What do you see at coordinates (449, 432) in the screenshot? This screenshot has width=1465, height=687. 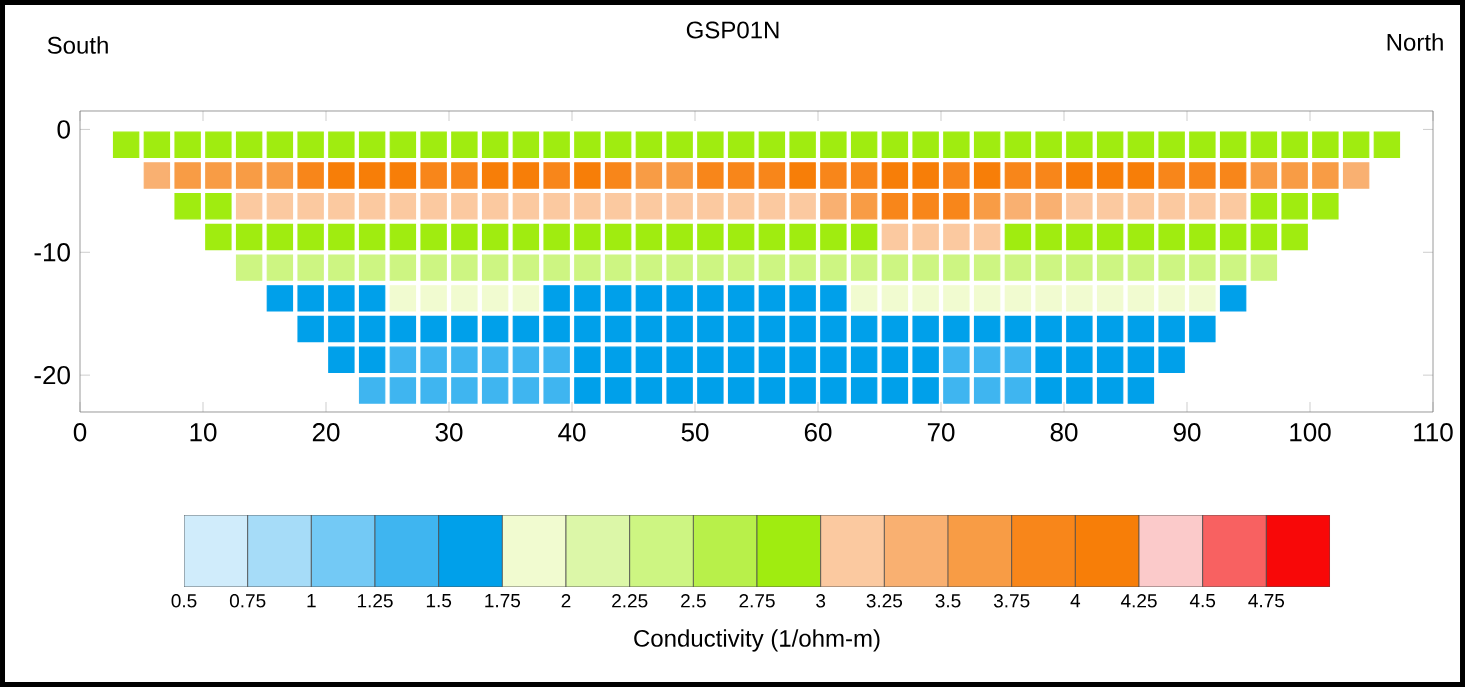 I see `x-tick-label: 30` at bounding box center [449, 432].